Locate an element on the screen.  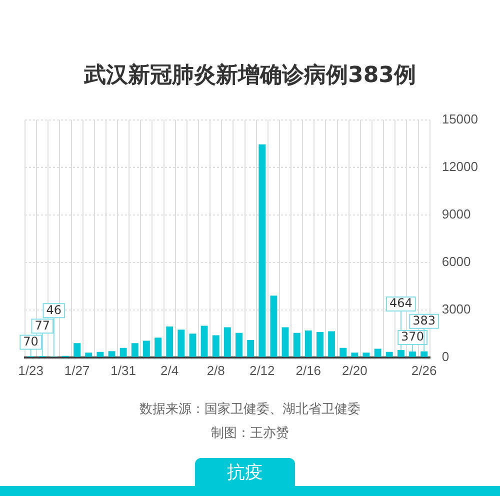
y-tick-label: 3000 is located at coordinates (456, 308).